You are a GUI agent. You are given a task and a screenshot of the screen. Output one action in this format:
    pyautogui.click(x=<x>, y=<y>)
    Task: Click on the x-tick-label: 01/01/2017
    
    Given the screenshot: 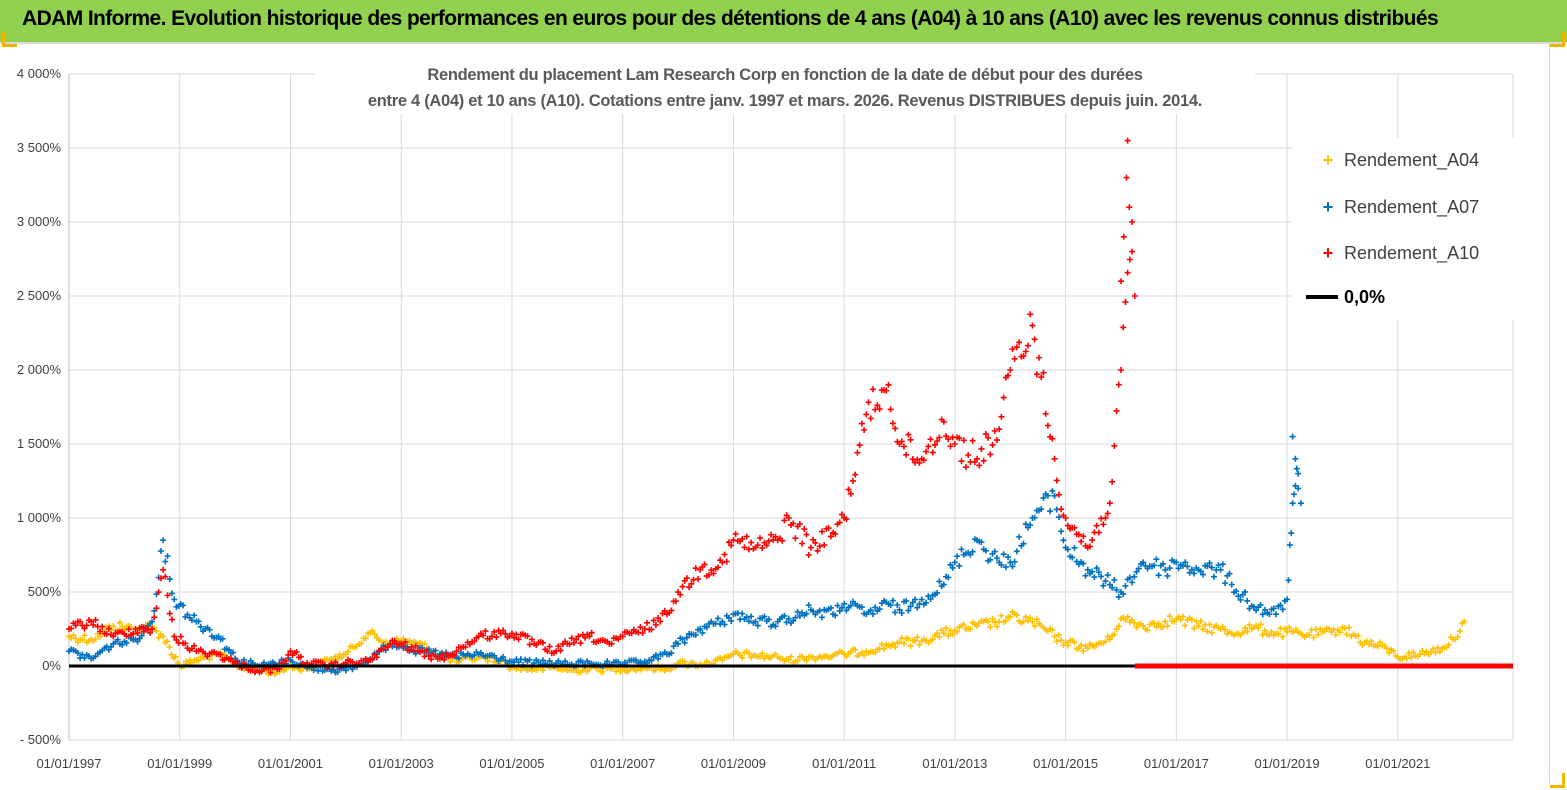 What is the action you would take?
    pyautogui.click(x=1176, y=763)
    